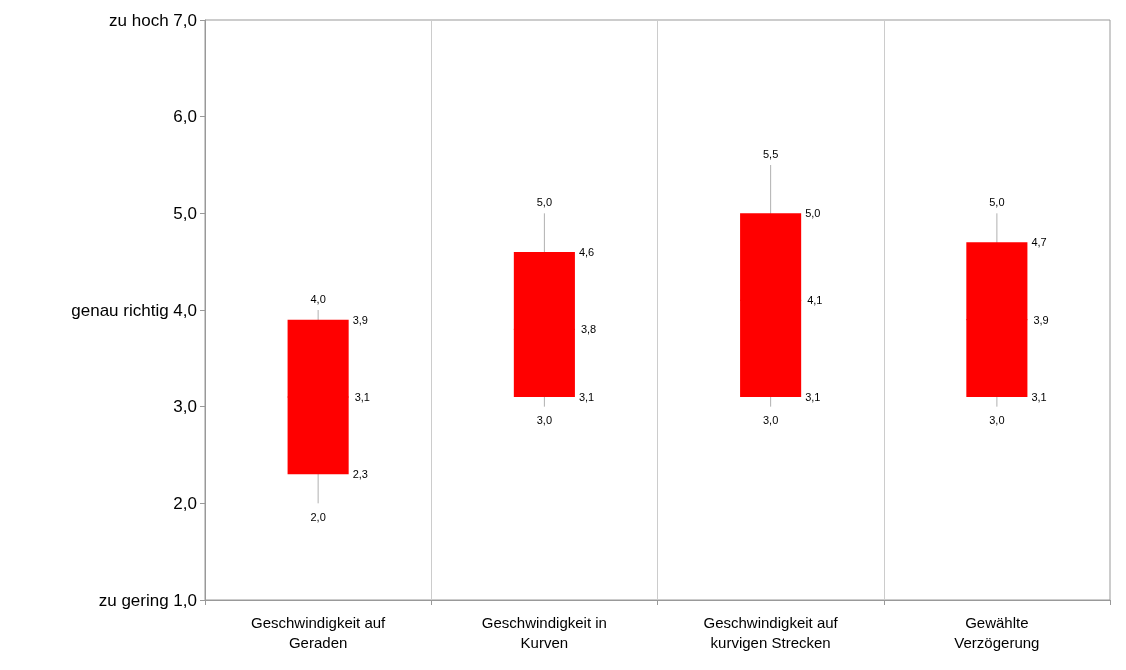 The image size is (1126, 670). Describe the element at coordinates (318, 298) in the screenshot. I see `annotation: 4,0` at that location.